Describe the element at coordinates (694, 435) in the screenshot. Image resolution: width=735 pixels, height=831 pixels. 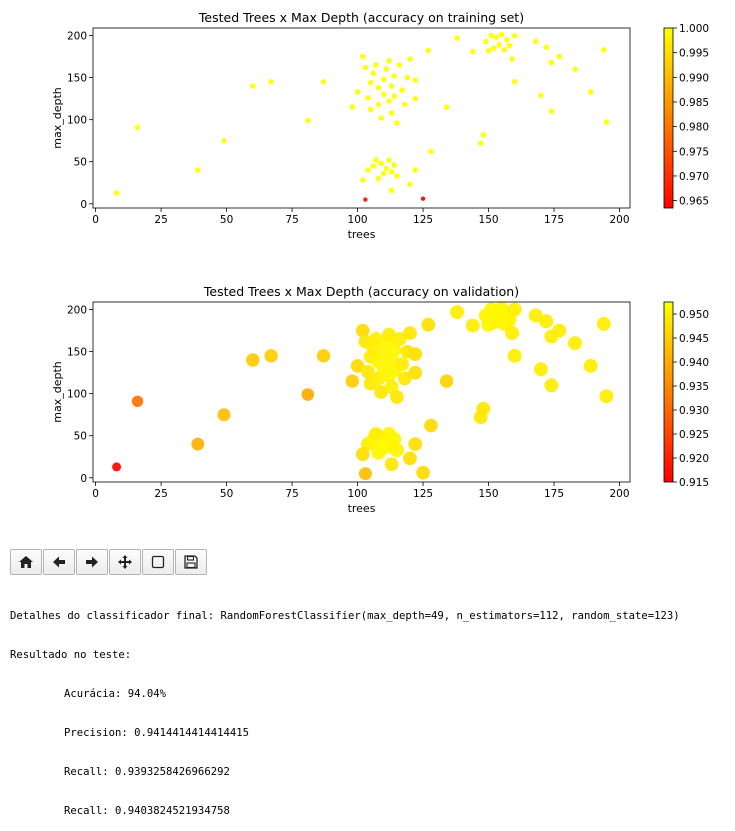
I see `colorbar-tick-label: 0.925` at that location.